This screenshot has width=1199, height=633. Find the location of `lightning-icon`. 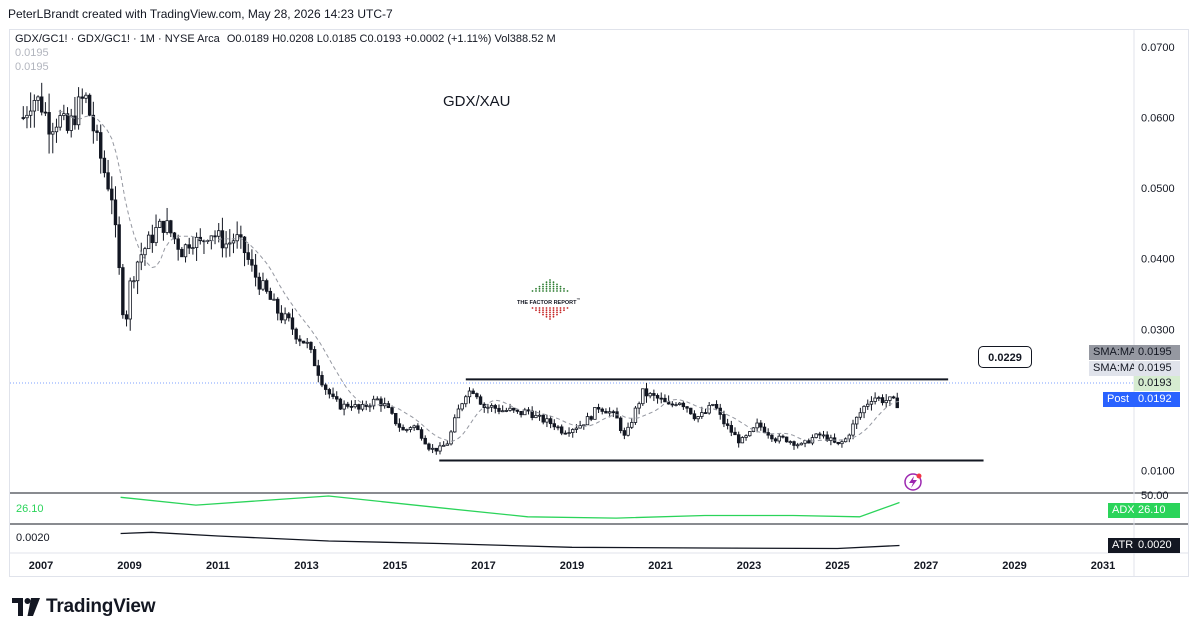

lightning-icon is located at coordinates (913, 482).